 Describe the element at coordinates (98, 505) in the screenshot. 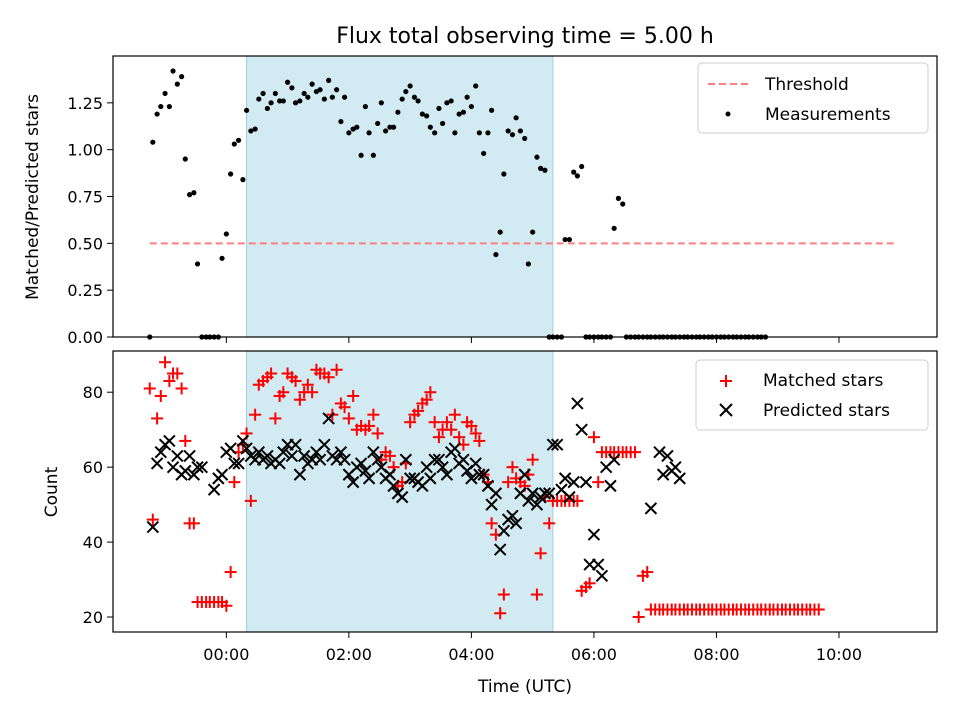

I see `y-axis-ticks-bottom: 20 40 60 80` at that location.